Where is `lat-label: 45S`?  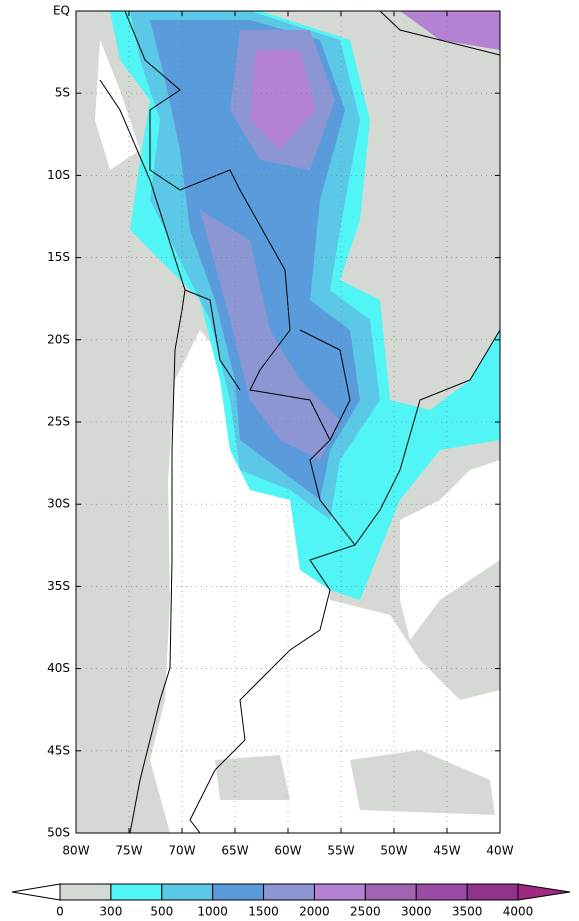 lat-label: 45S is located at coordinates (58, 750).